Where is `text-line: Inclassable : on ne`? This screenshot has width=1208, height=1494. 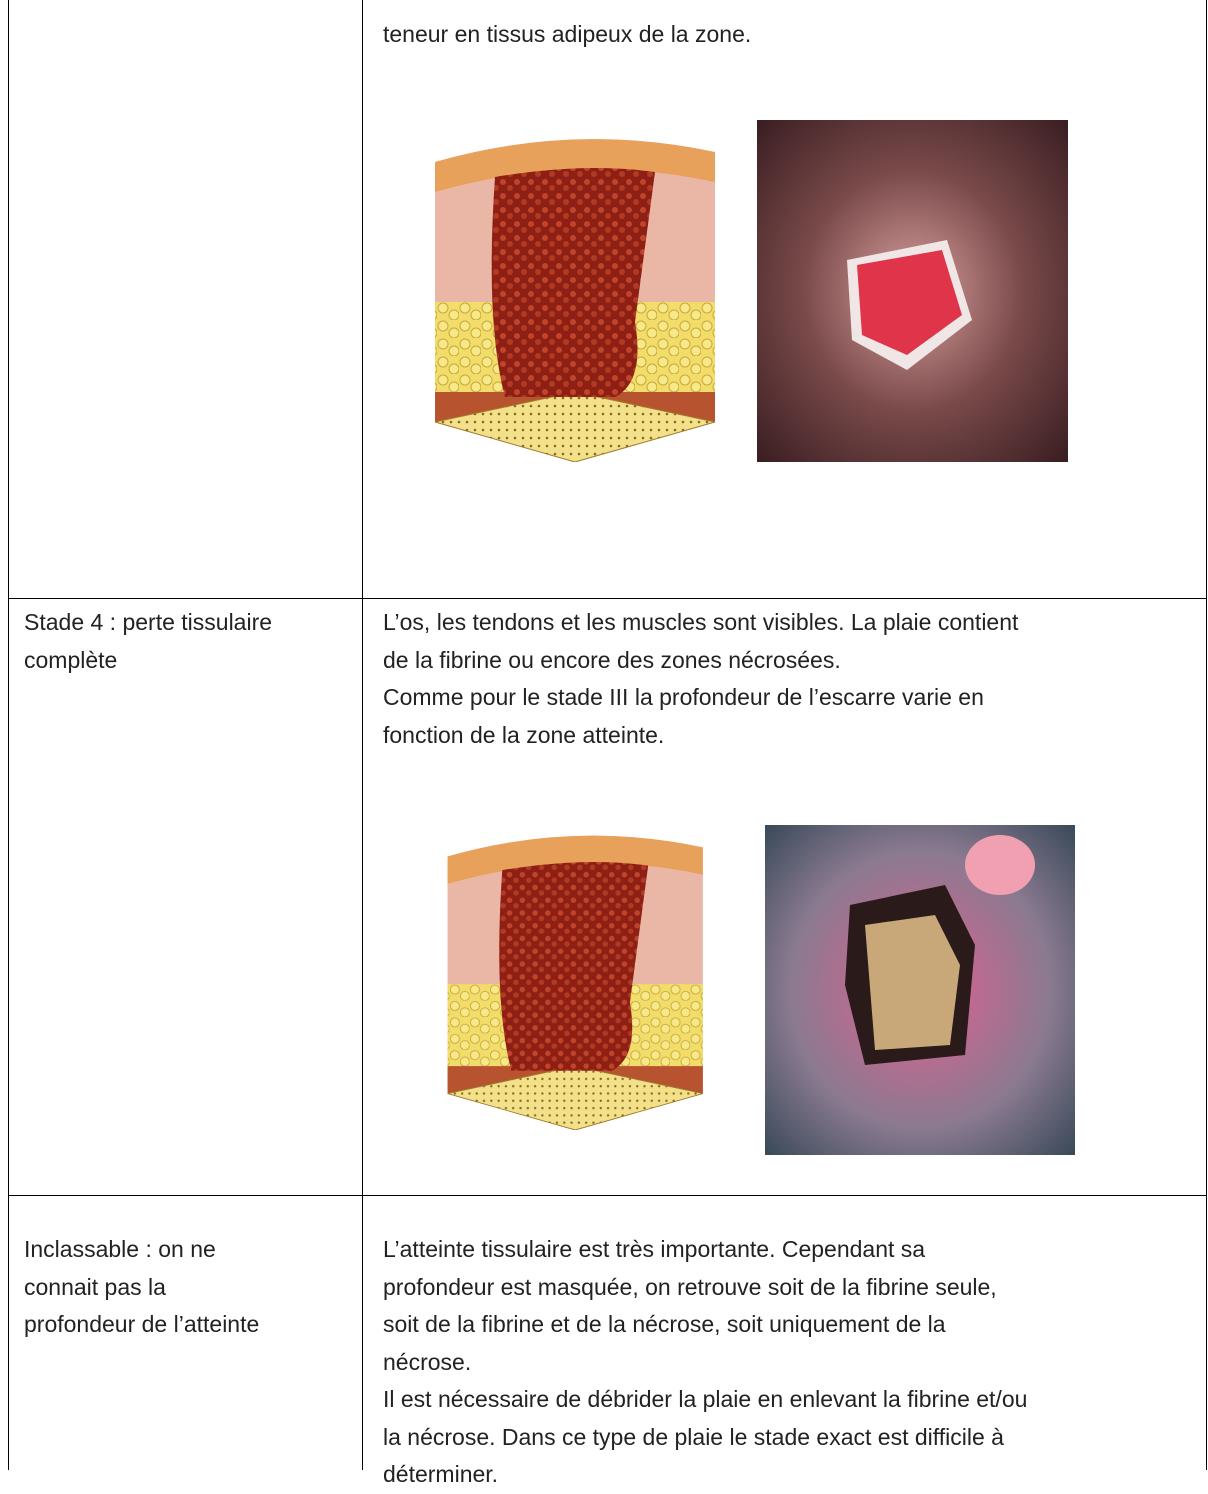
text-line: Inclassable : on ne is located at coordinates (120, 1249).